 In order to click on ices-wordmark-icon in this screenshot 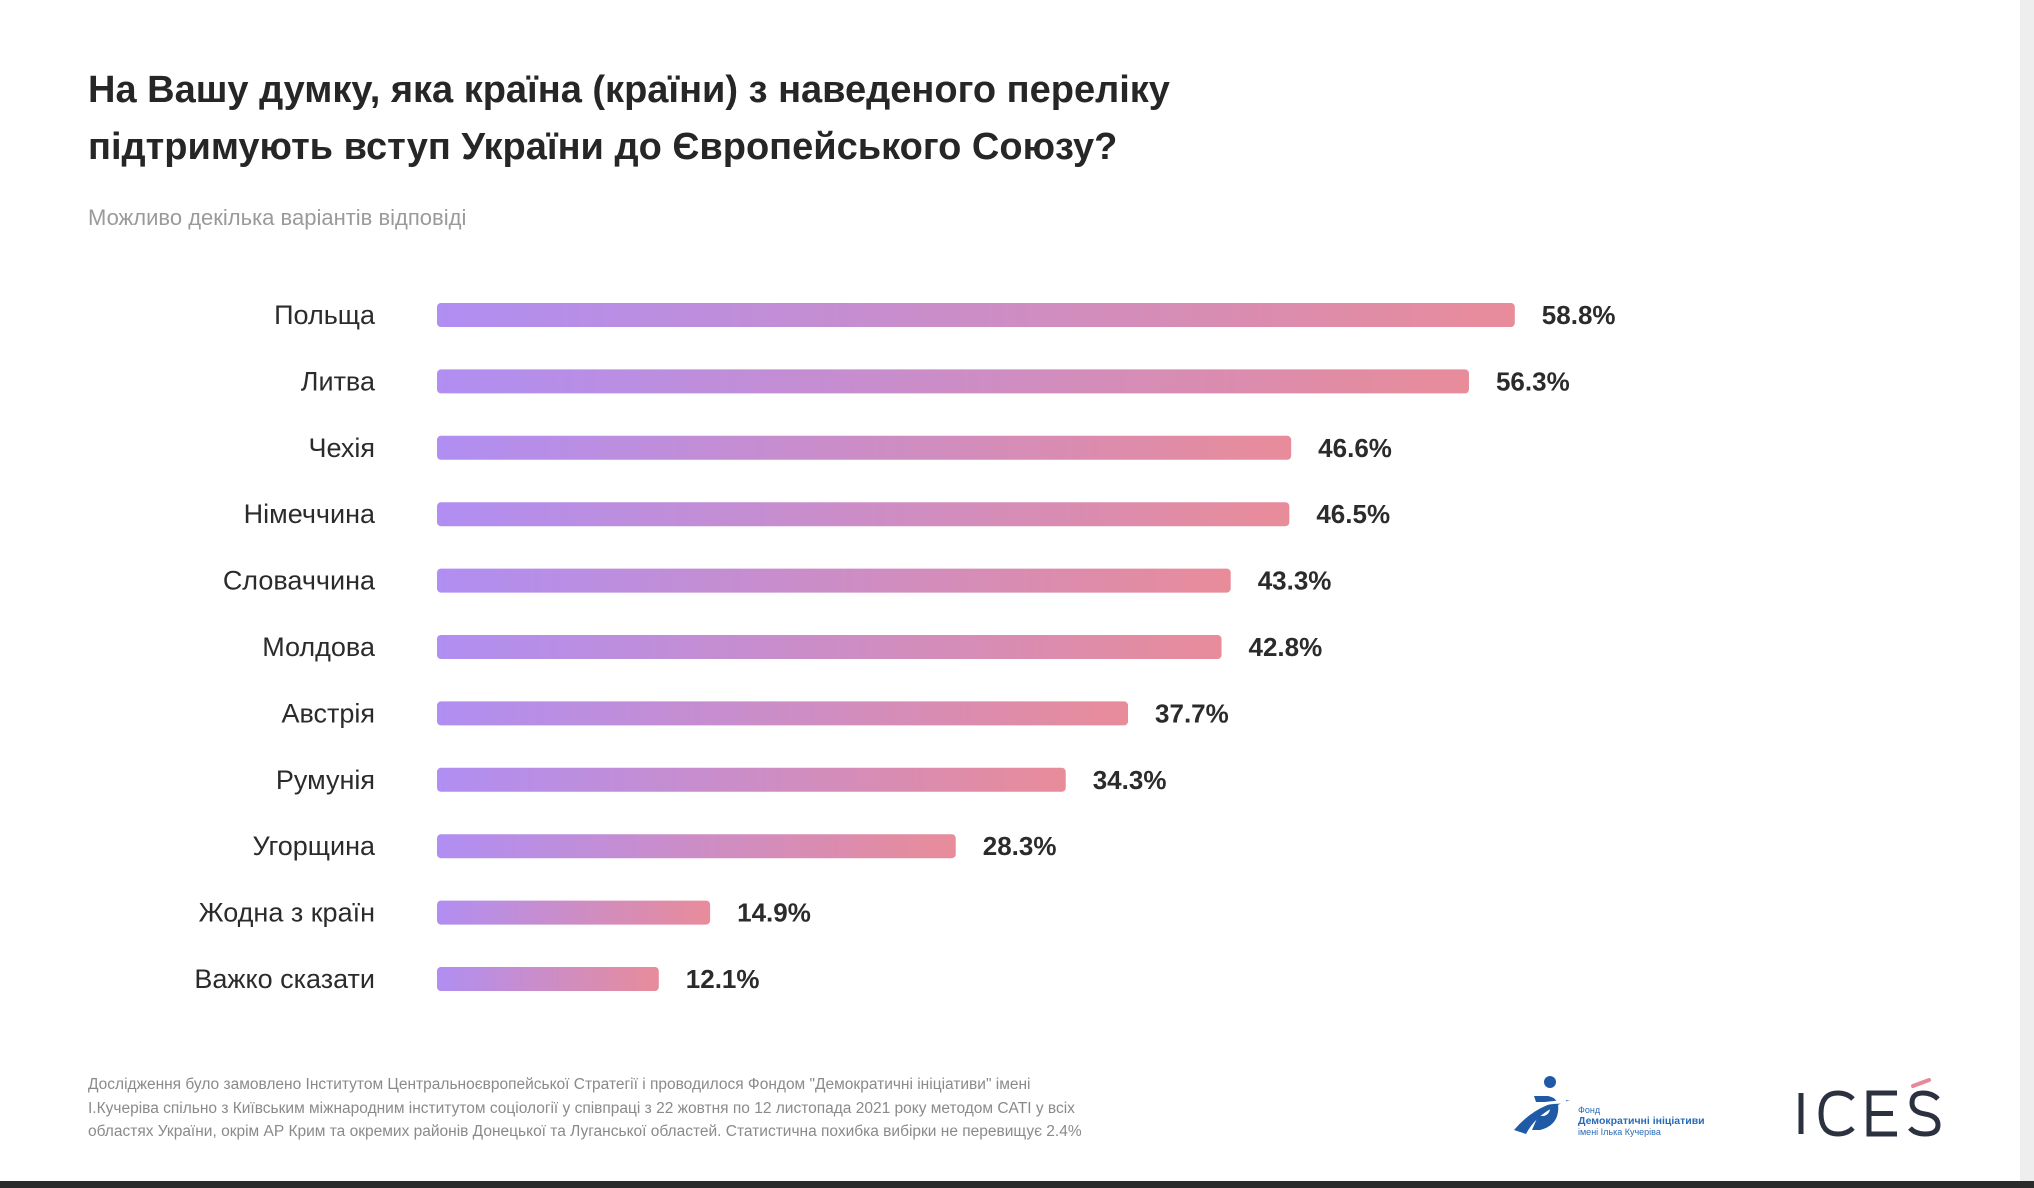, I will do `click(1869, 1107)`.